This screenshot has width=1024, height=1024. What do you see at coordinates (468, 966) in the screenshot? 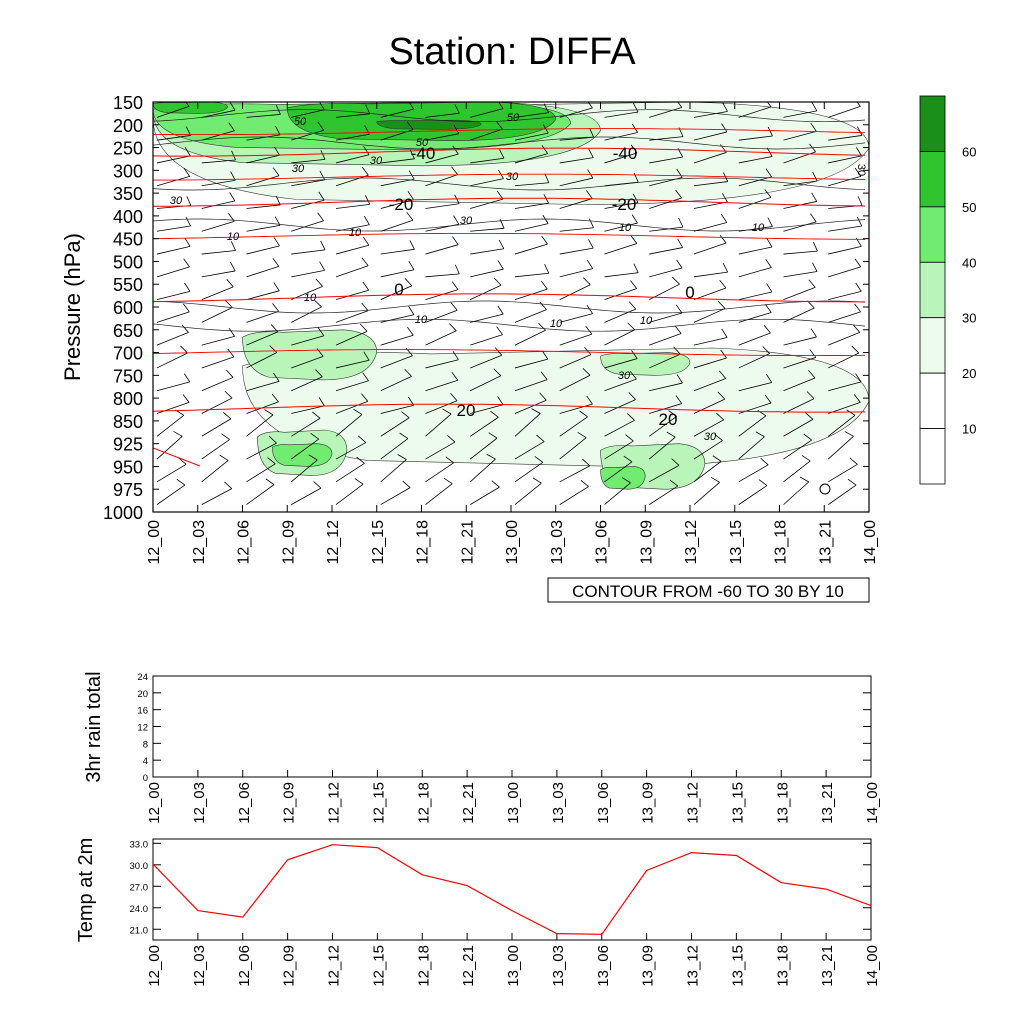
I see `x-tick-label: 12_21` at bounding box center [468, 966].